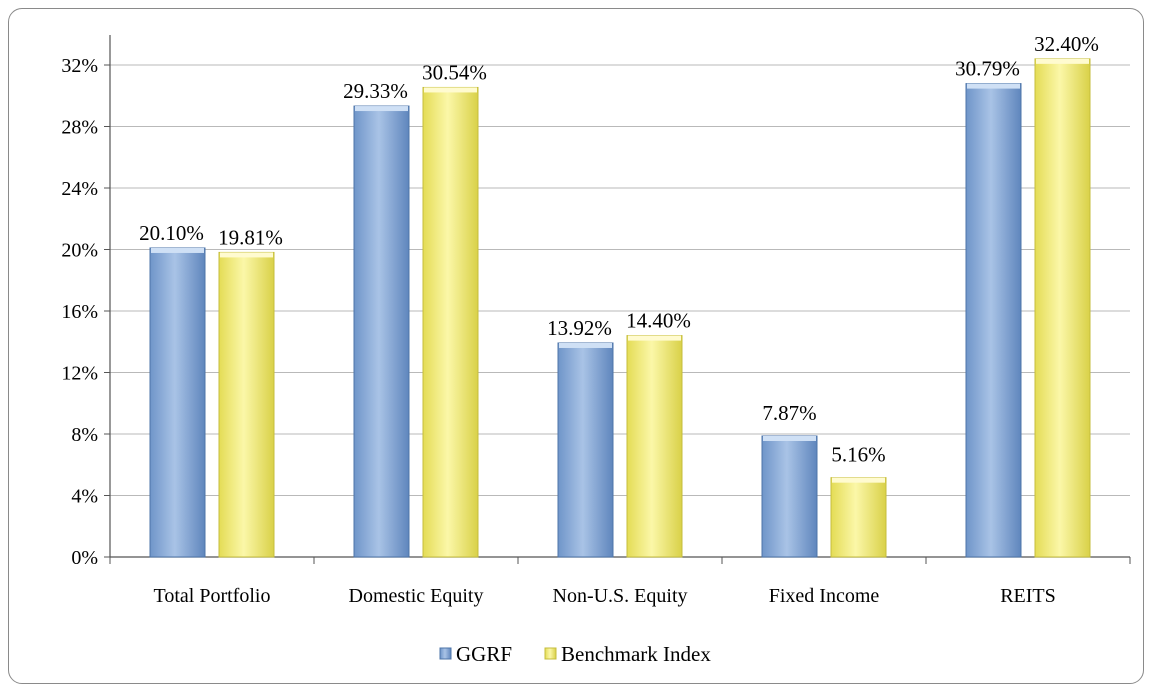 The height and width of the screenshot is (692, 1150). Describe the element at coordinates (79, 374) in the screenshot. I see `y-tick-label: 12%` at that location.